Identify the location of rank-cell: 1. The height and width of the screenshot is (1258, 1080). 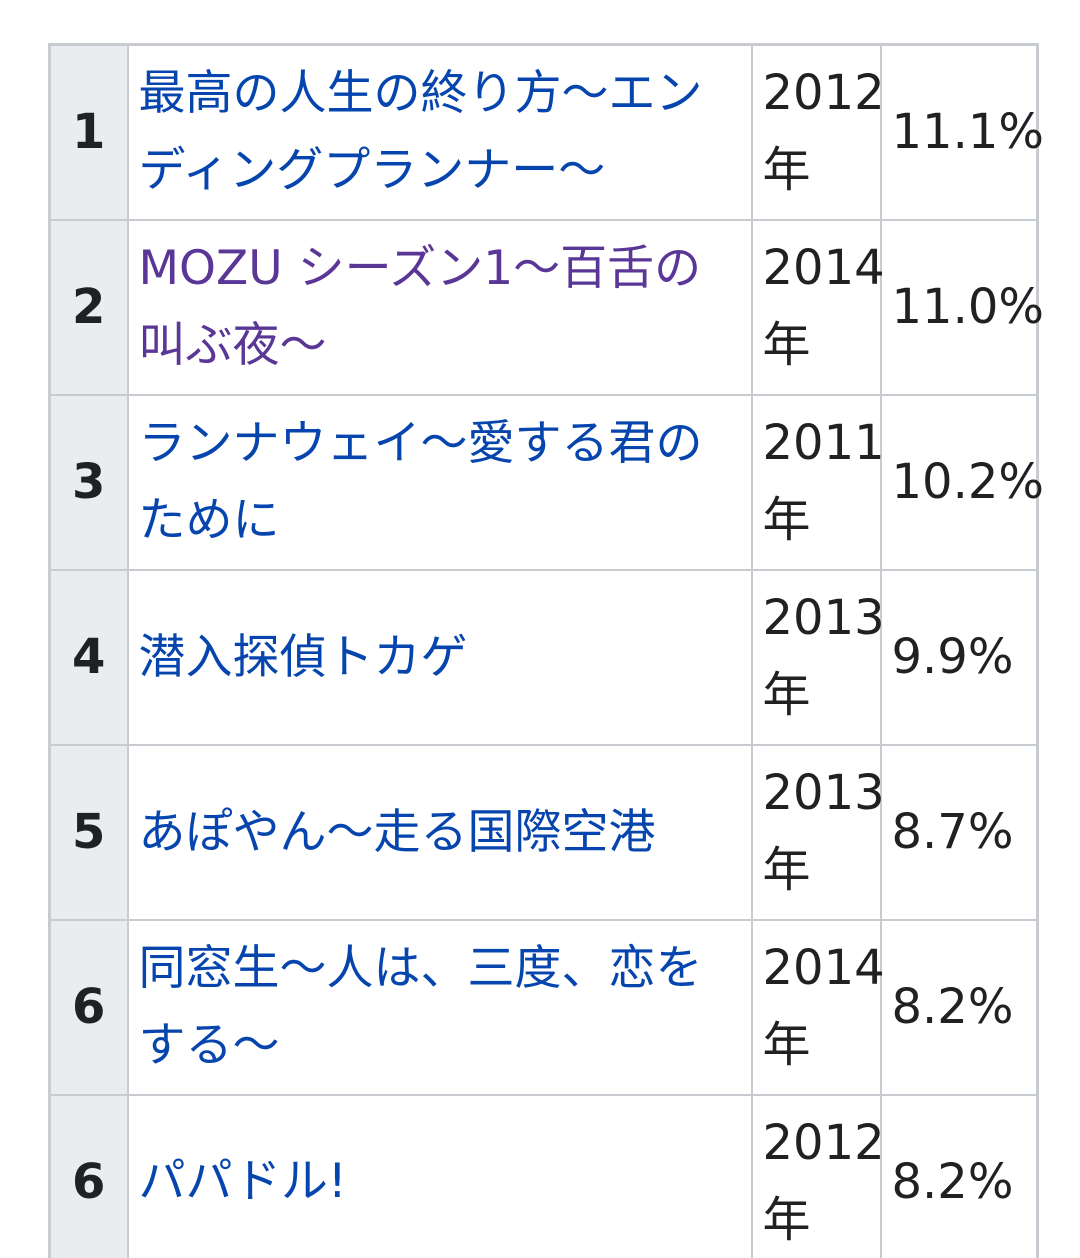
(88, 132).